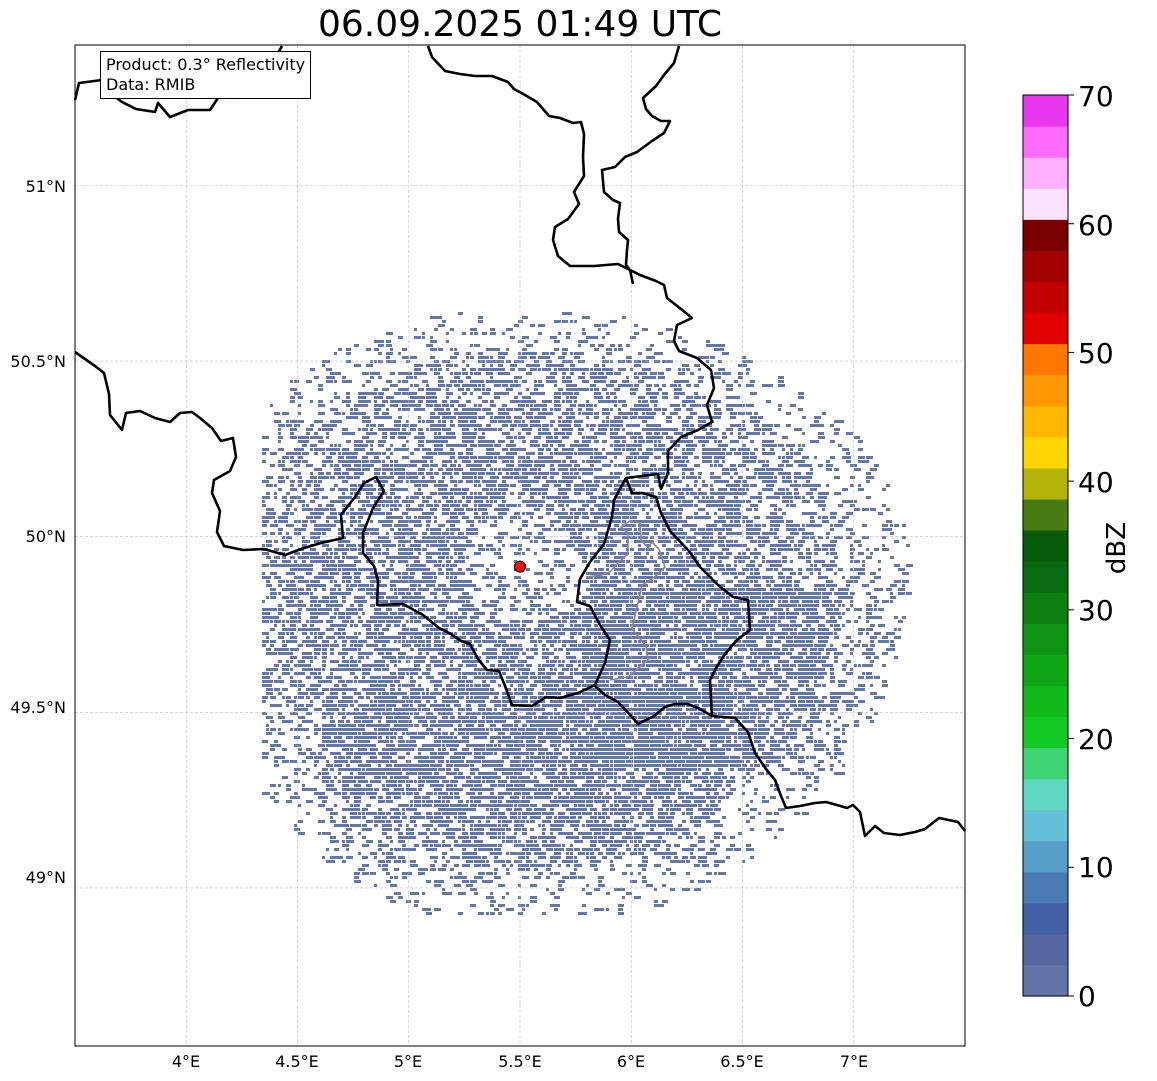 The height and width of the screenshot is (1081, 1157). I want to click on colorbar-axis-label: dBZ, so click(1117, 548).